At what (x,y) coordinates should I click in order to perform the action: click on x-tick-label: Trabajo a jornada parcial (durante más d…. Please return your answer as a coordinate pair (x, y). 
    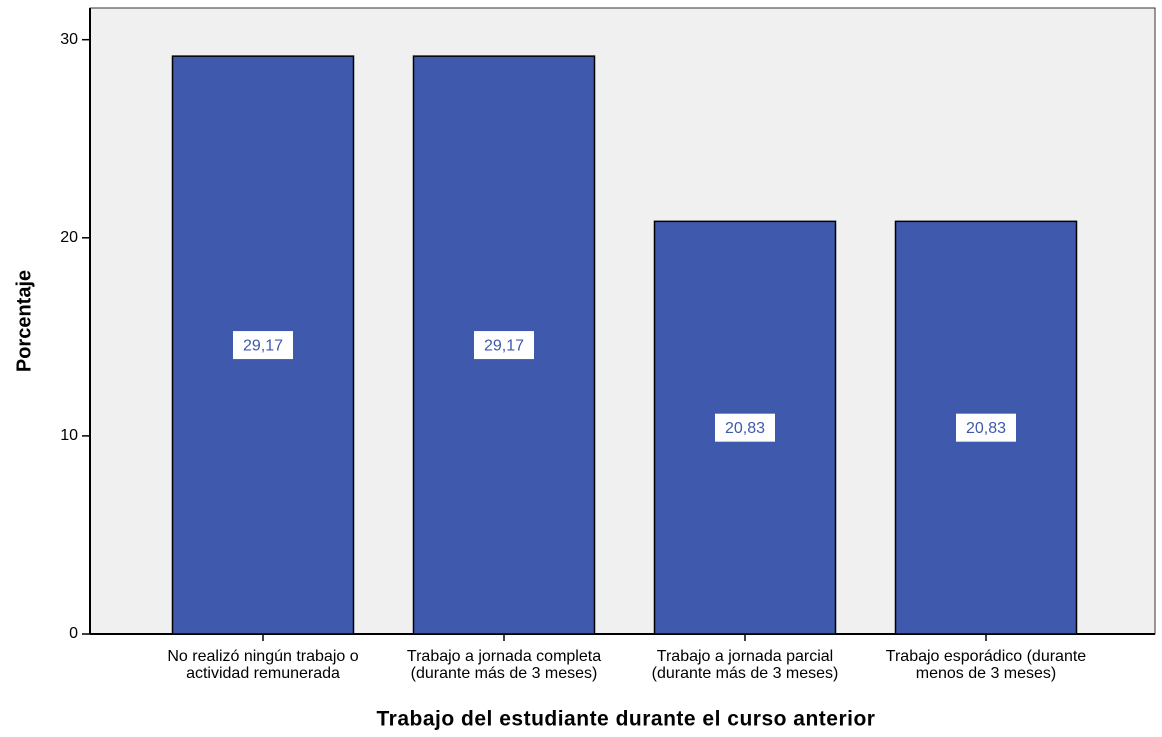
    Looking at the image, I should click on (745, 665).